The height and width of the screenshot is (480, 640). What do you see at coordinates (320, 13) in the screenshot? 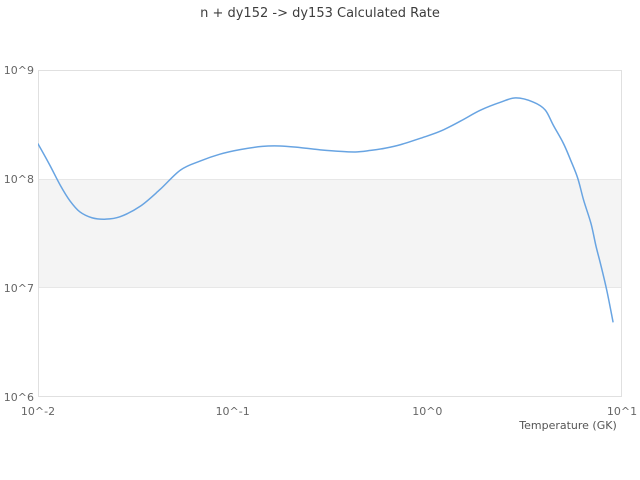
I see `chart-title: n + dy152 -> dy153 Calculated Rate` at bounding box center [320, 13].